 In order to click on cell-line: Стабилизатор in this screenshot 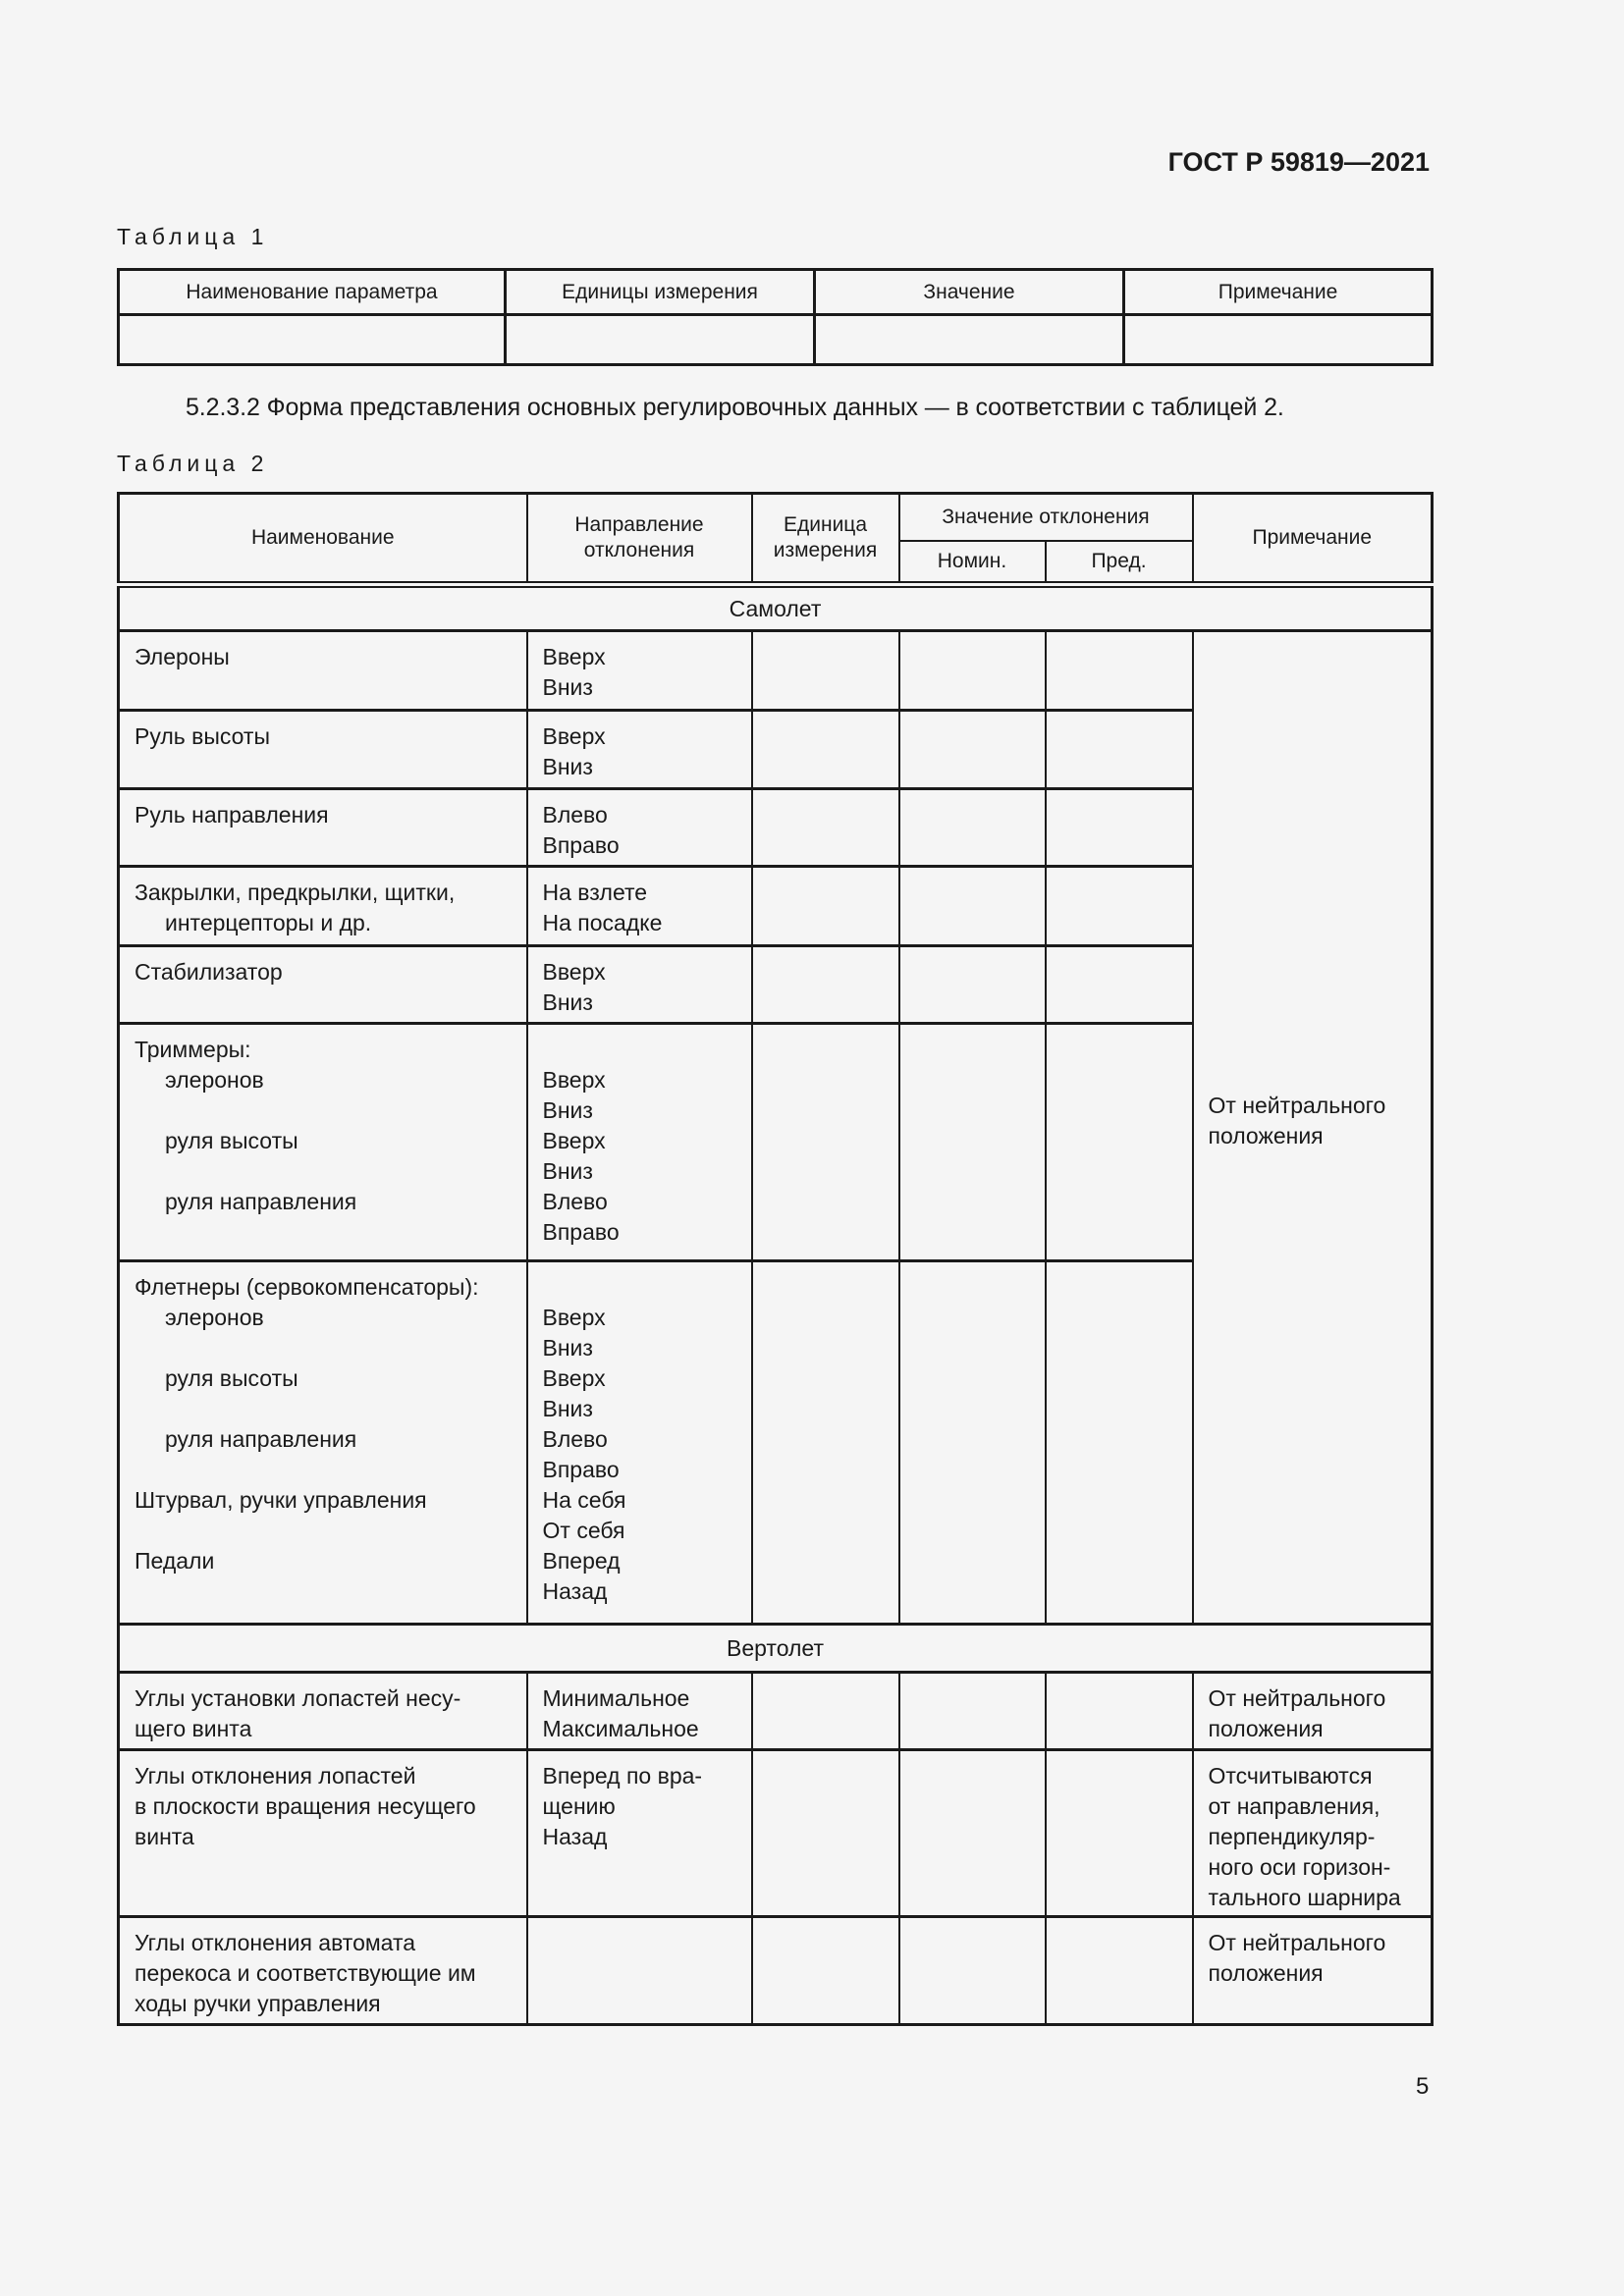, I will do `click(209, 972)`.